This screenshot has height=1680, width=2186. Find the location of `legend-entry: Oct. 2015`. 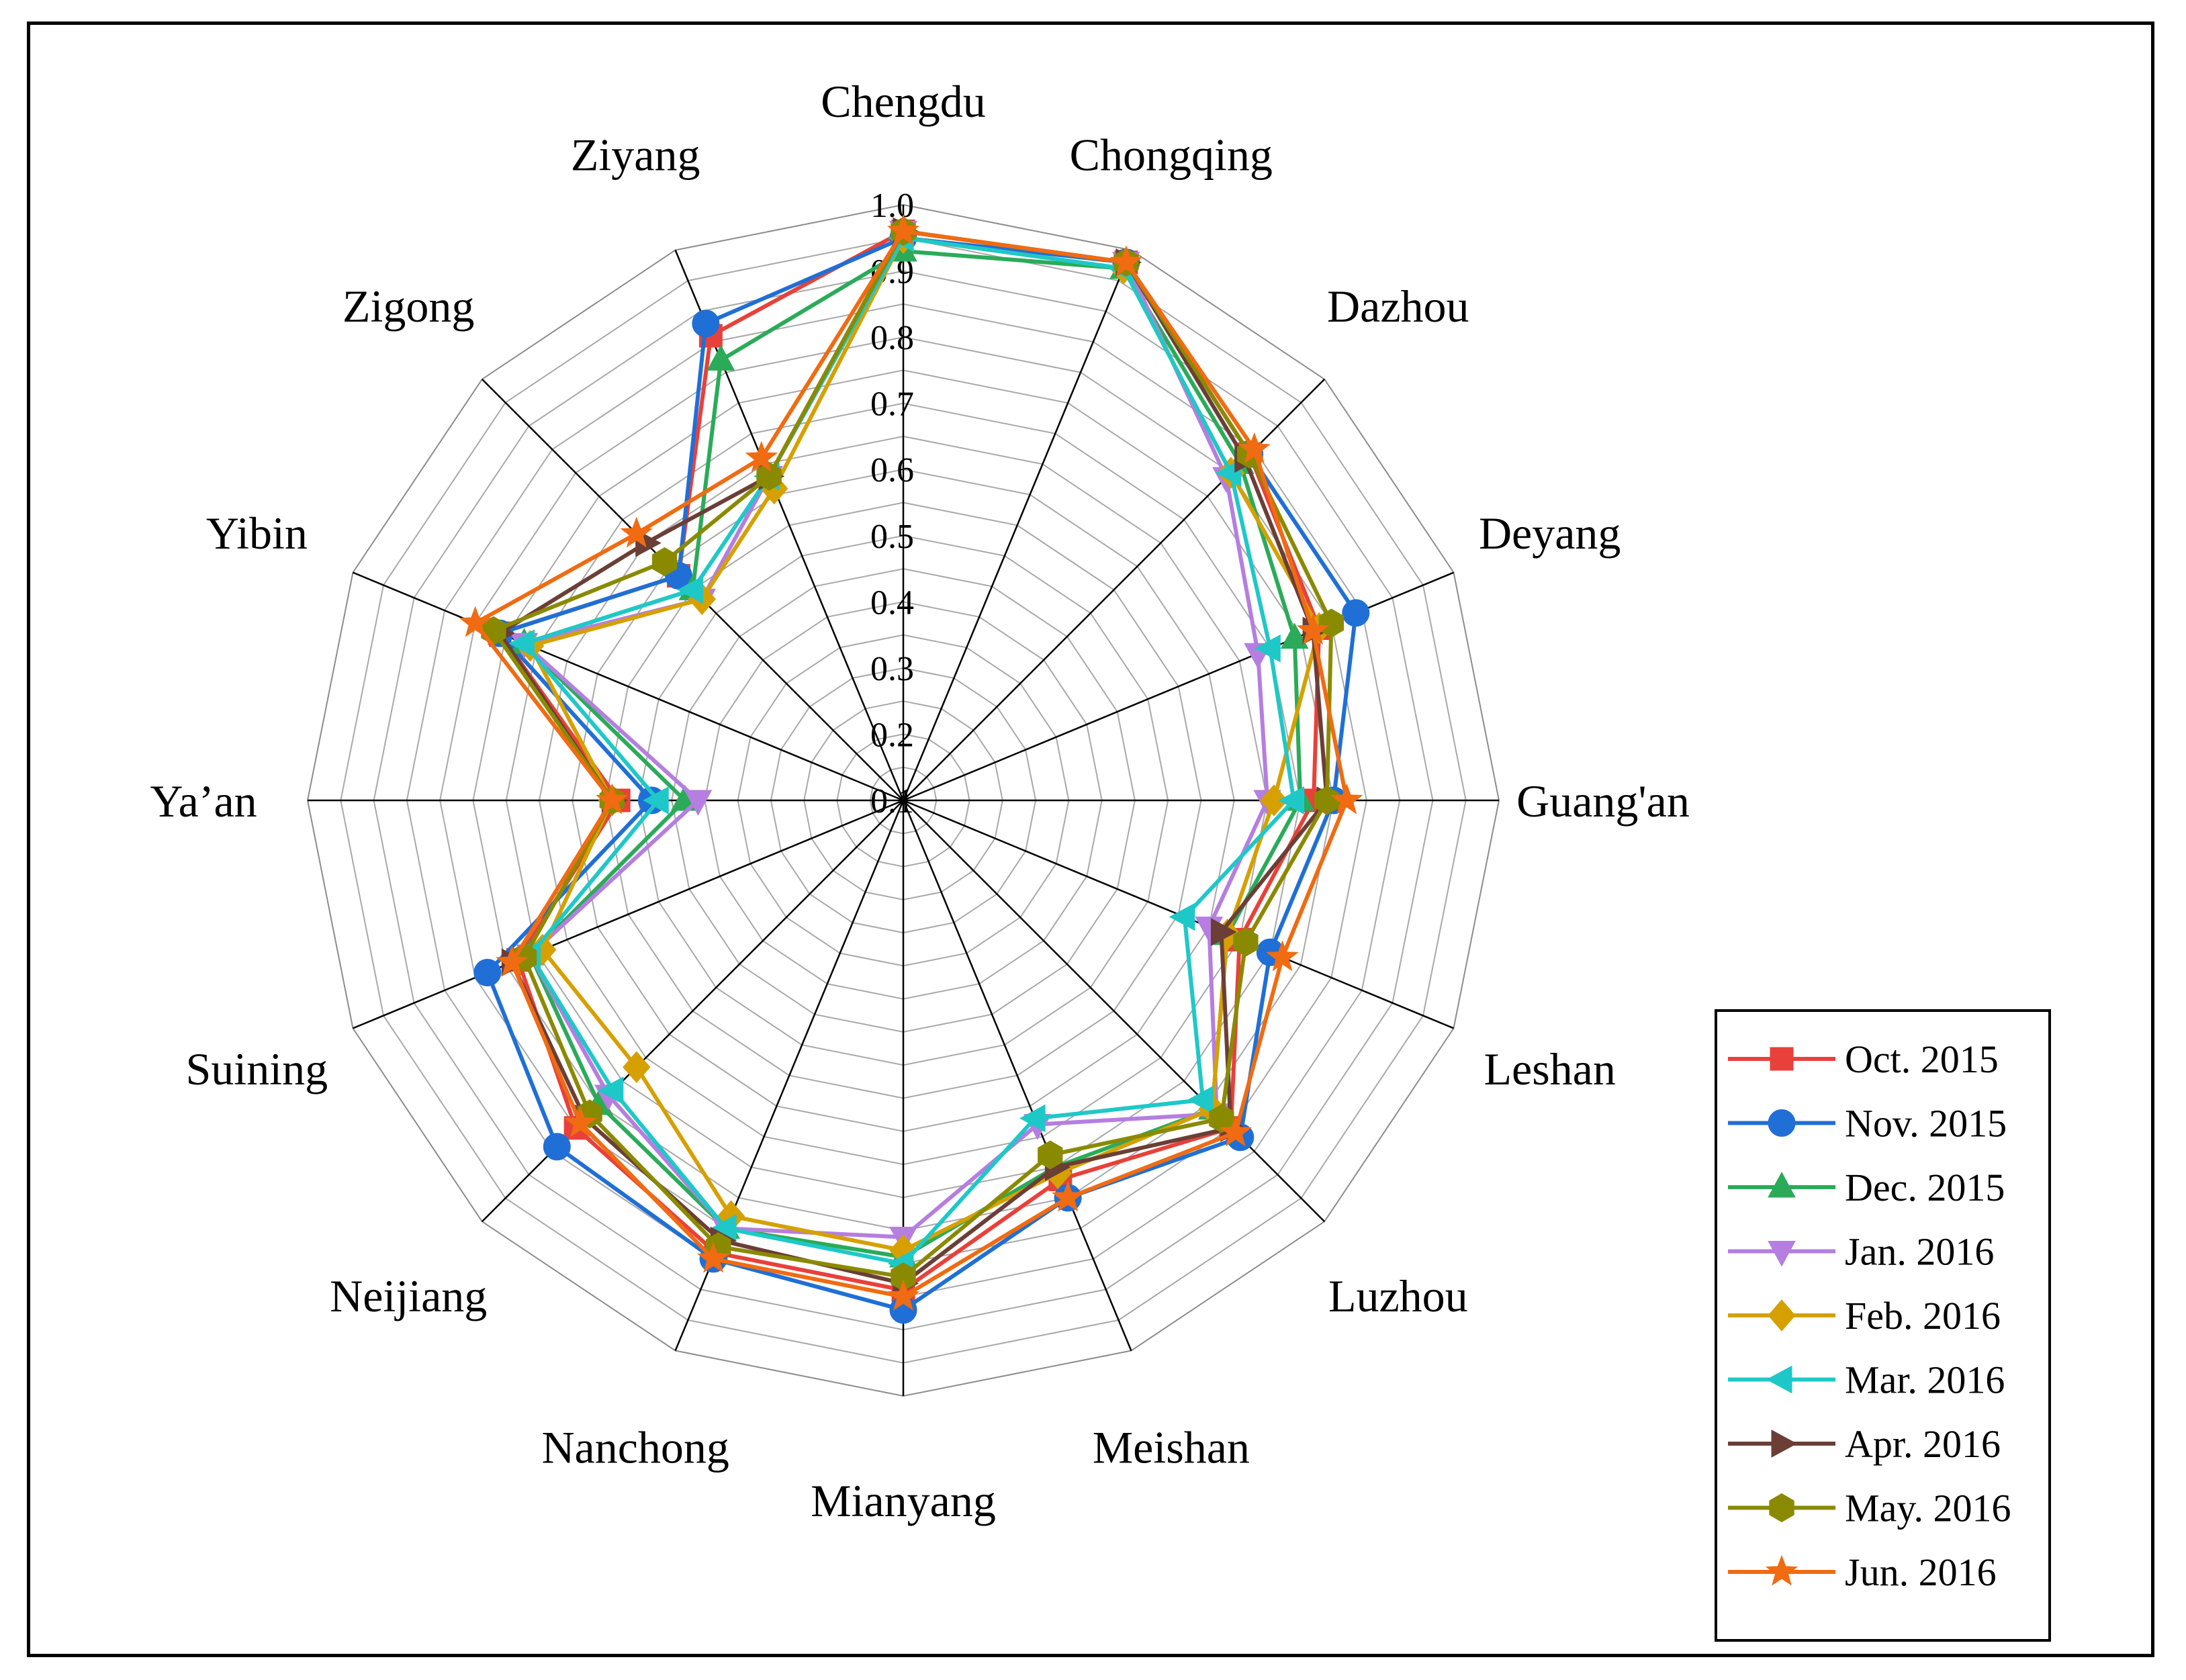

legend-entry: Oct. 2015 is located at coordinates (1863, 1059).